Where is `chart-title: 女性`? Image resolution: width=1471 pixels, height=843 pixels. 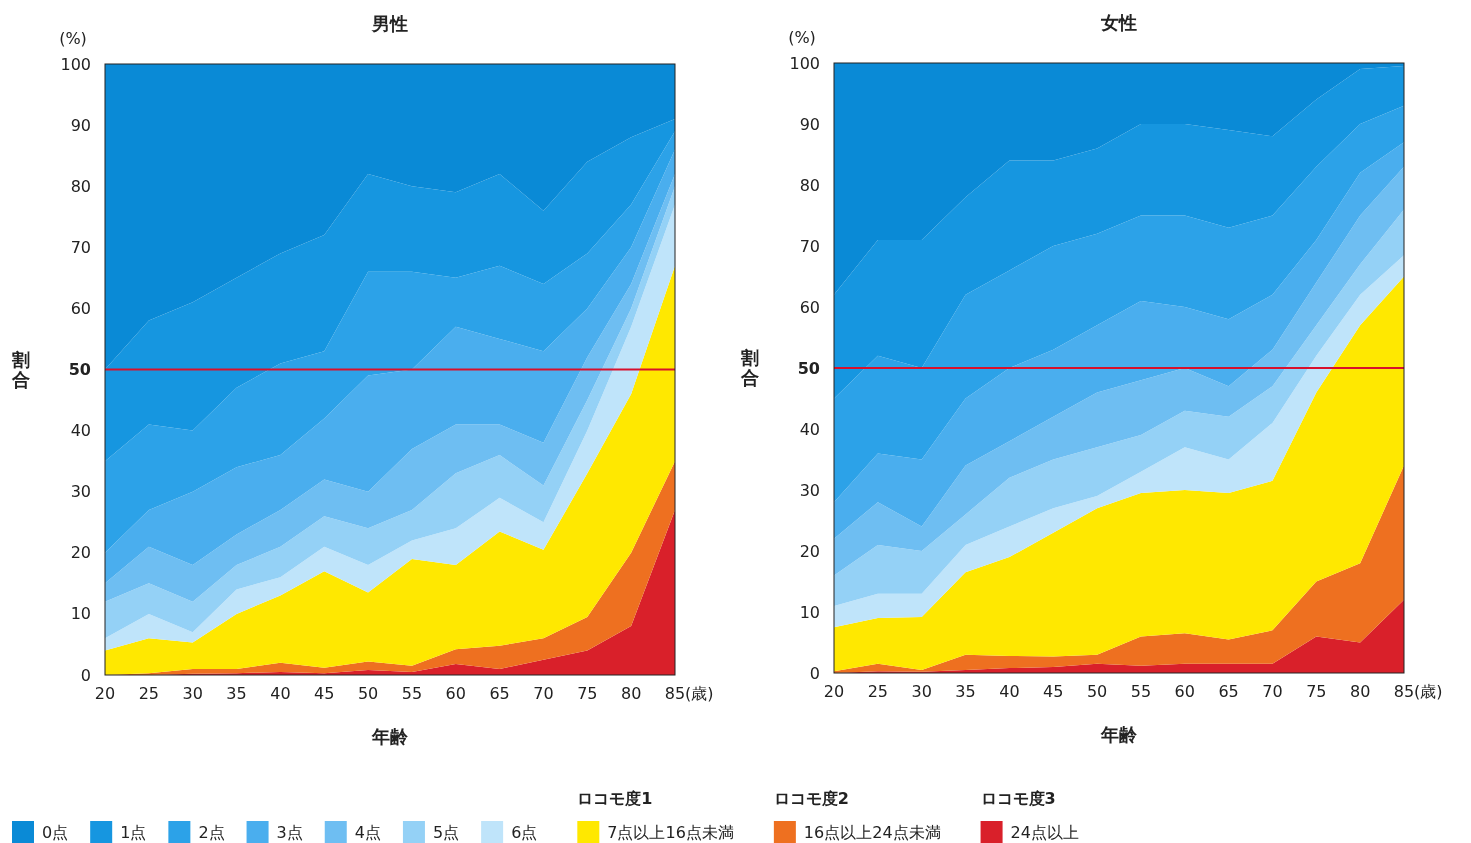
chart-title: 女性 is located at coordinates (1118, 22).